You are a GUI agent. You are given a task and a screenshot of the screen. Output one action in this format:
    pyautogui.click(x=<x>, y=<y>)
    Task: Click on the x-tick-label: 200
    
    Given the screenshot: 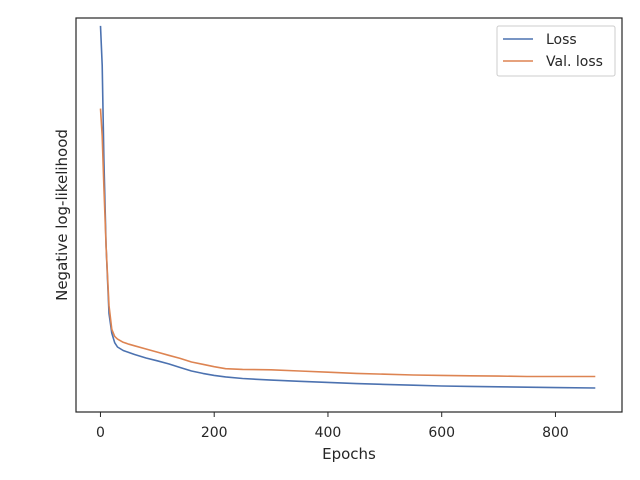 What is the action you would take?
    pyautogui.click(x=214, y=433)
    